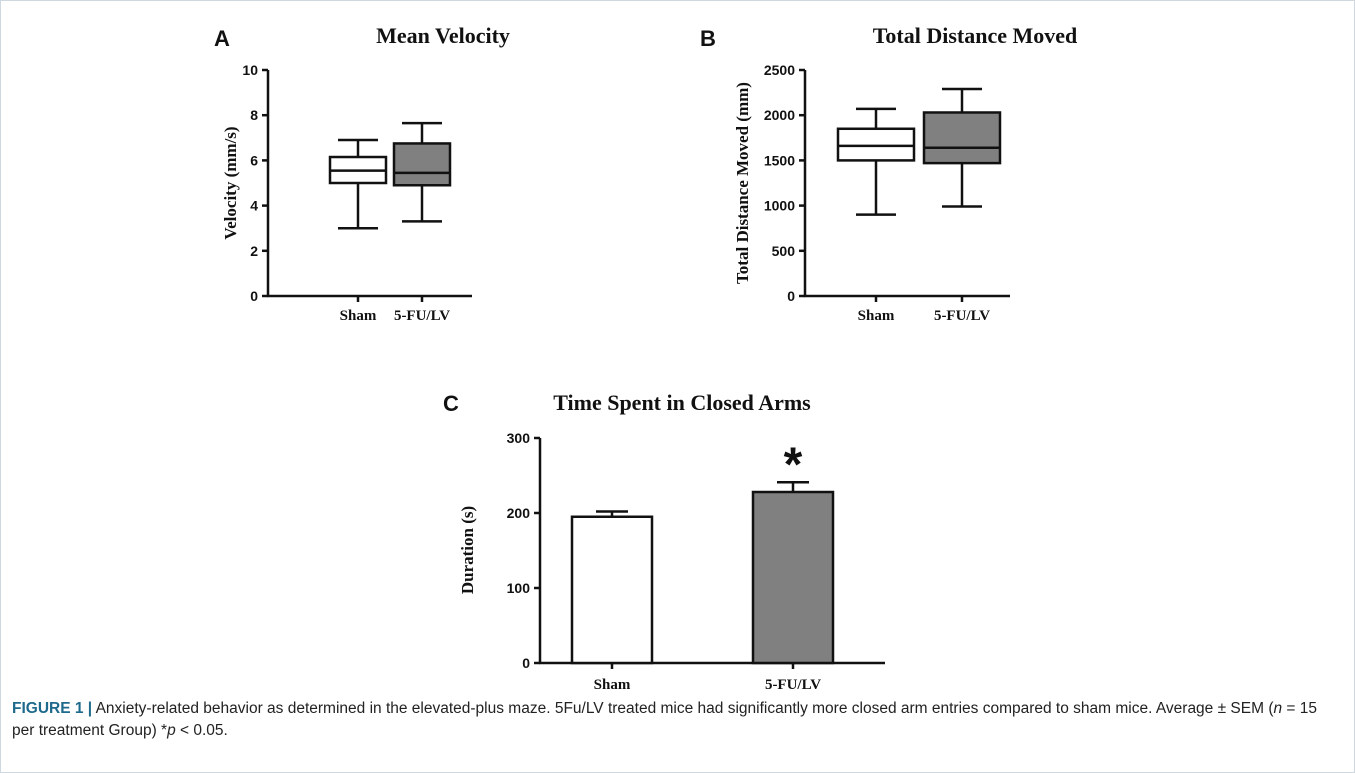  Describe the element at coordinates (779, 70) in the screenshot. I see `panel-b-y-tick-label: 2500` at that location.